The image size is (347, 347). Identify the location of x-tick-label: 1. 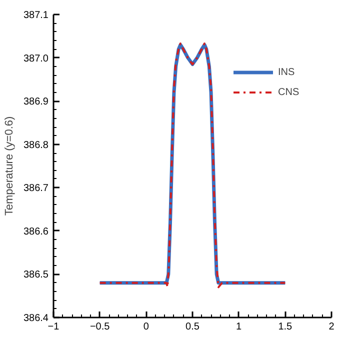
(239, 327).